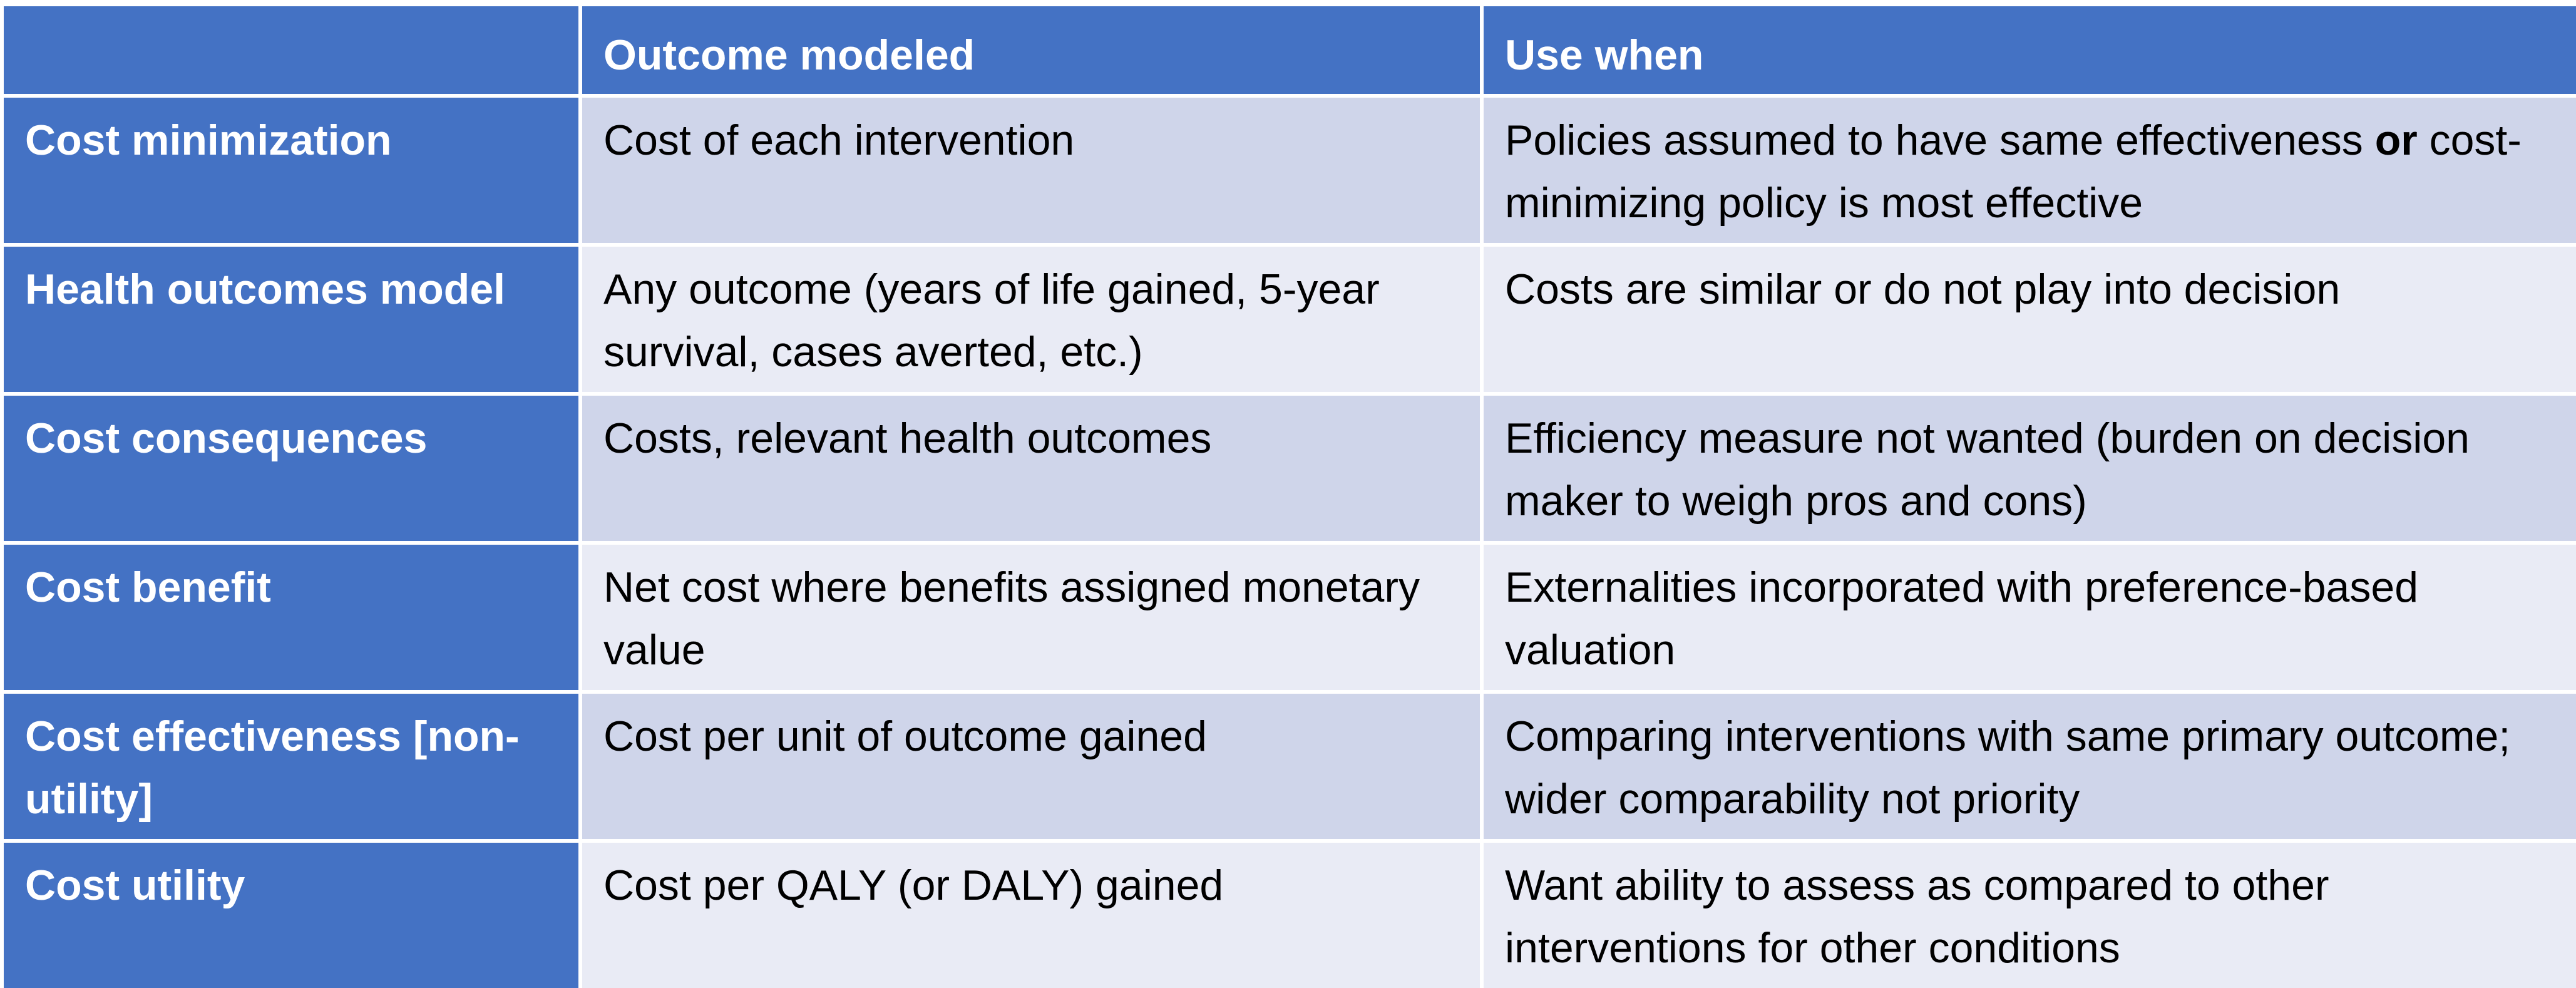  Describe the element at coordinates (291, 50) in the screenshot. I see `header-cell-empty` at that location.